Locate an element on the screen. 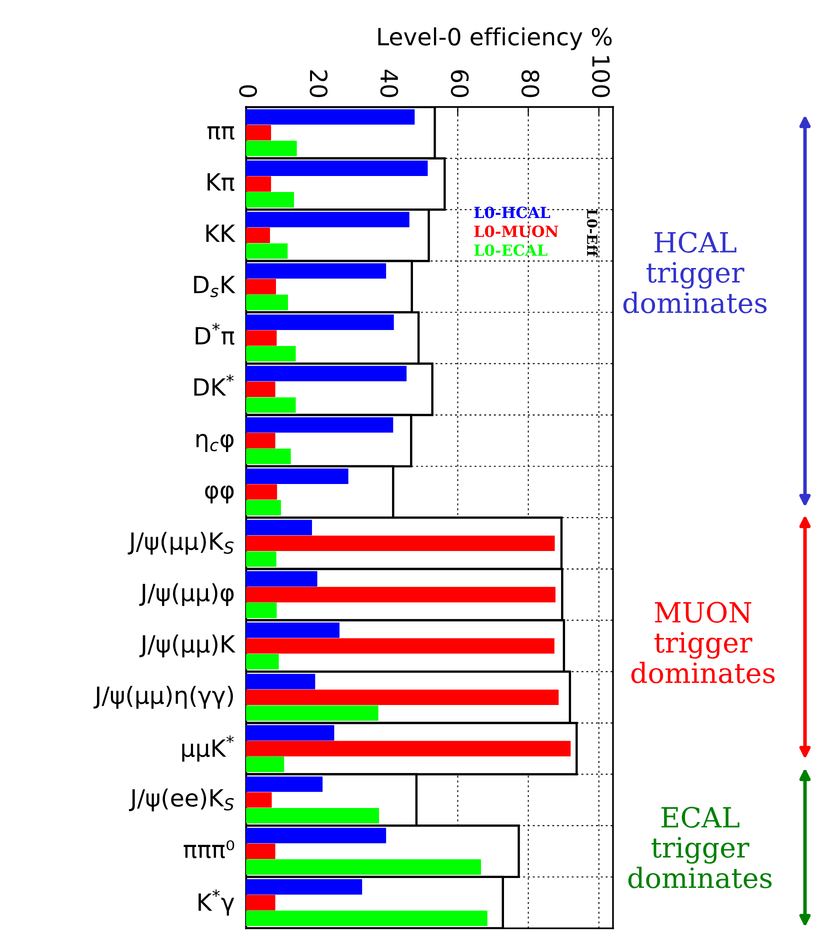 This screenshot has height=932, width=814. y-tick-label: K$^{*}$γ is located at coordinates (216, 902).